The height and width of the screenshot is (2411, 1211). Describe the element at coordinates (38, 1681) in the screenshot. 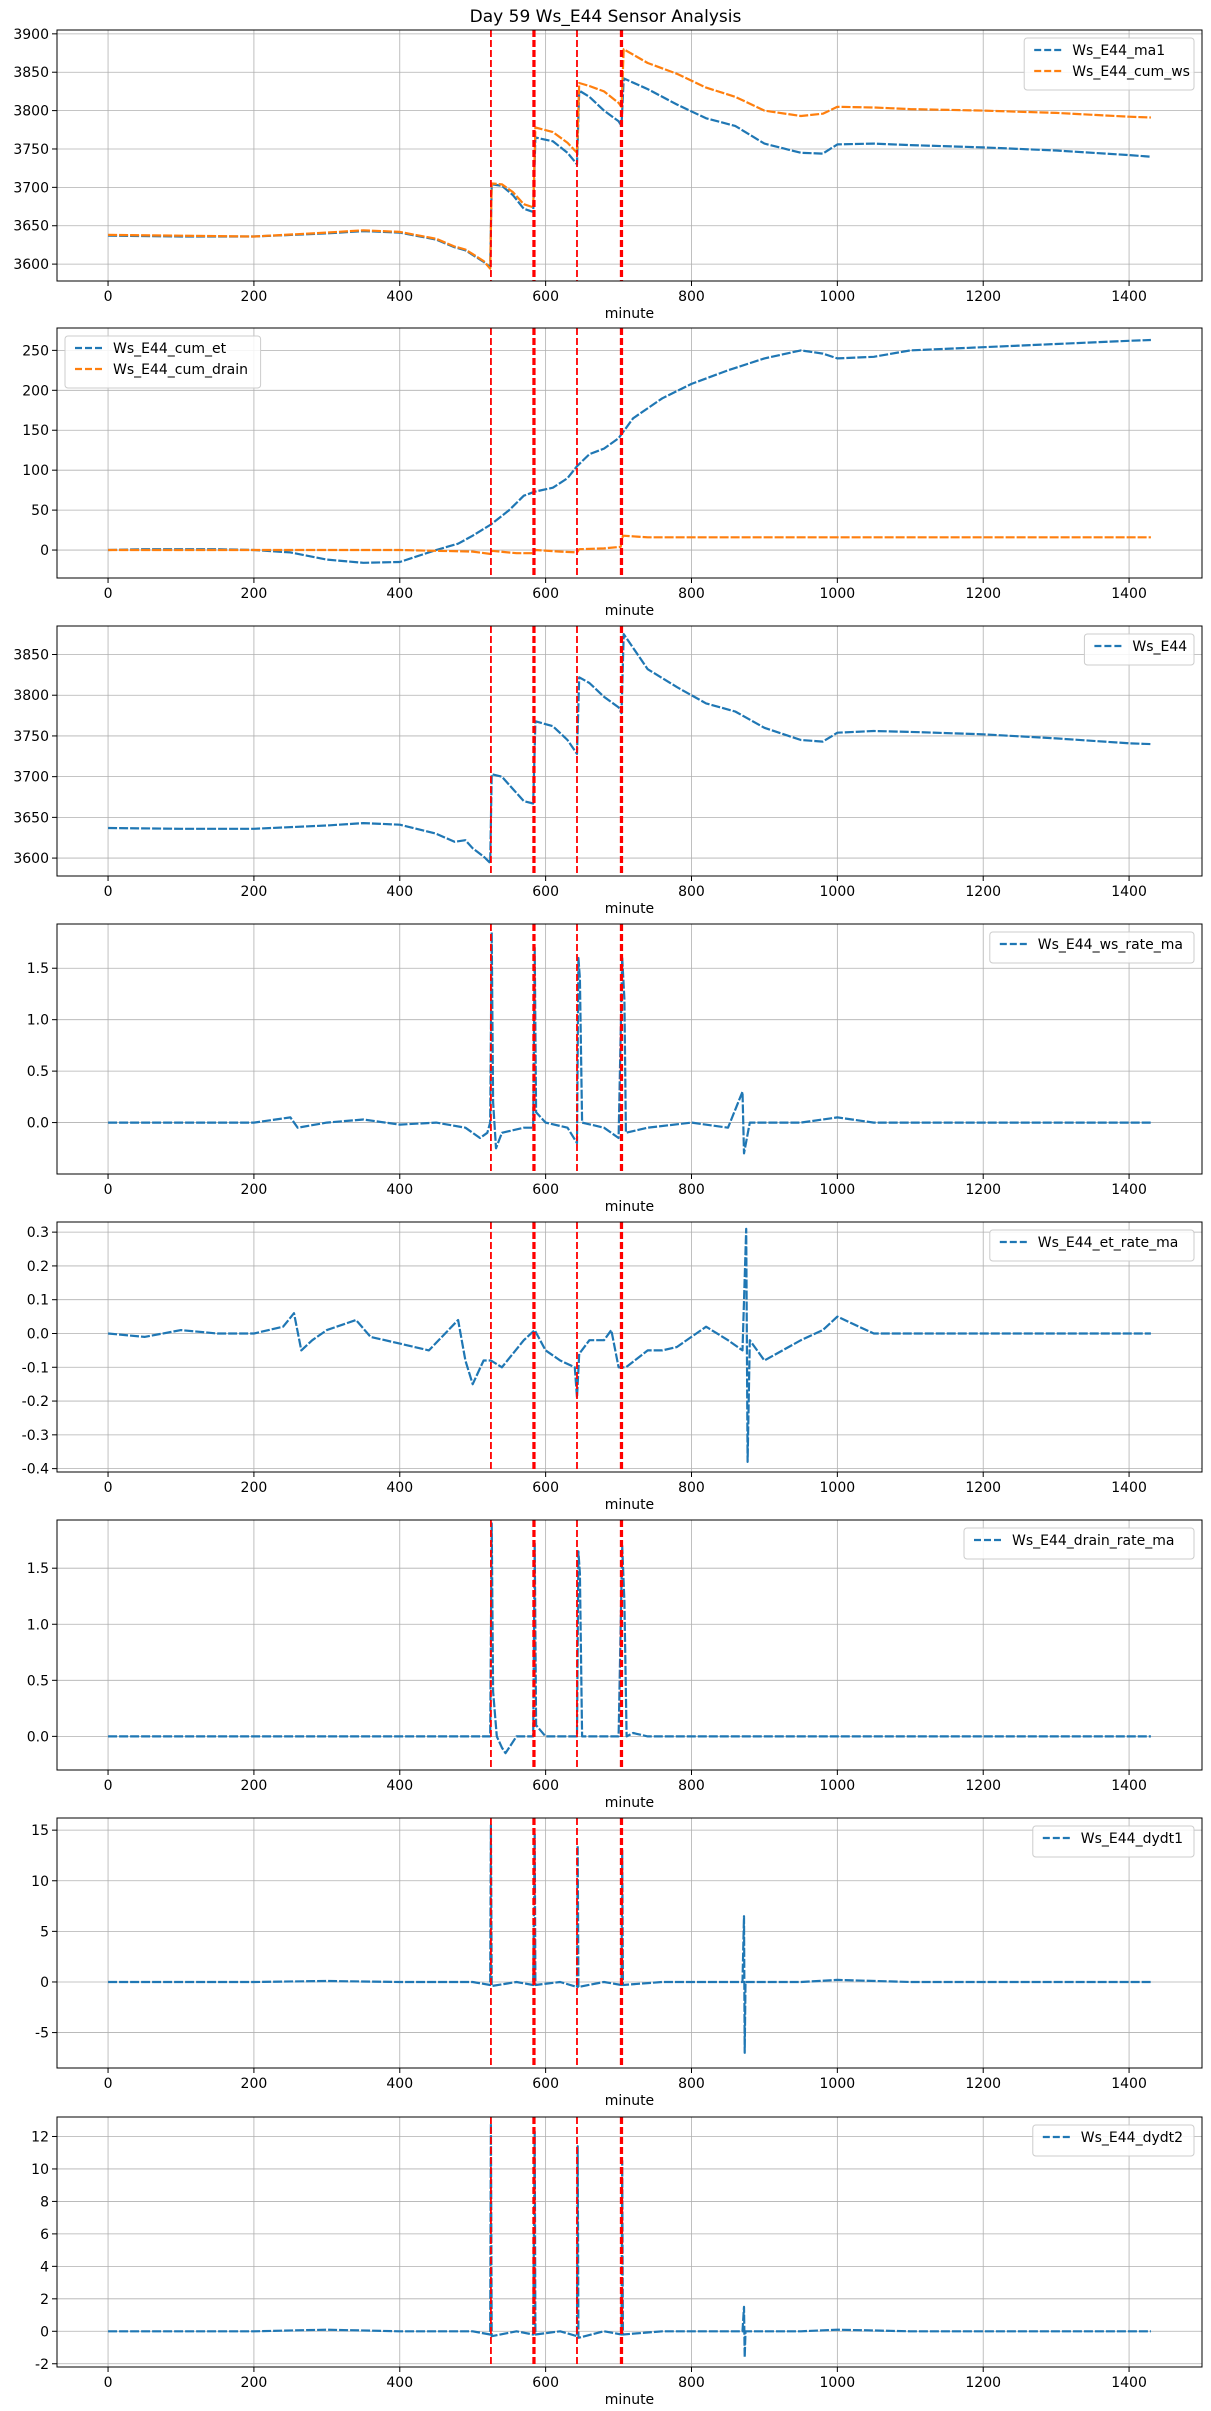

I see `y-tick-label: 0.5` at that location.